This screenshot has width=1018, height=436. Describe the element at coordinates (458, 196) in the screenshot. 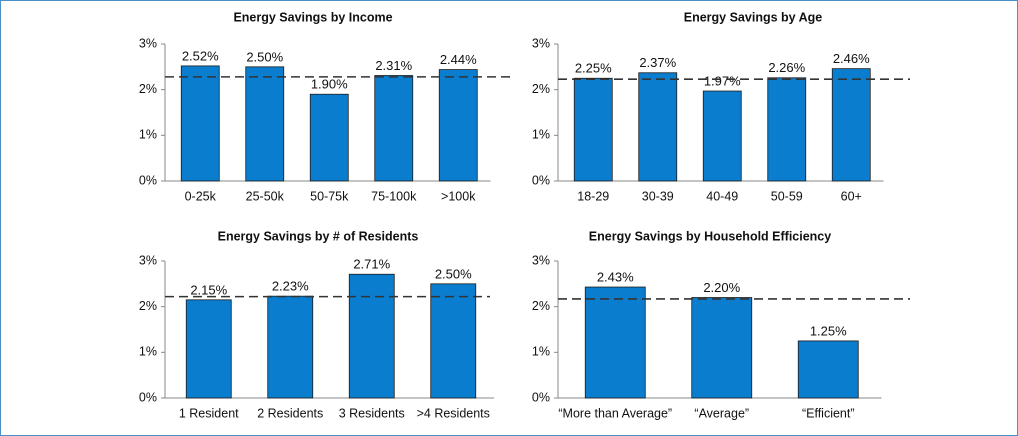

I see `x-tick-label: >100k` at that location.